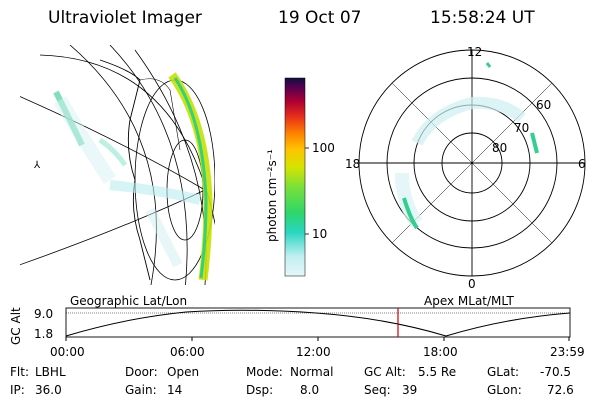  Describe the element at coordinates (125, 18) in the screenshot. I see `instrument-title: Ultraviolet Imager` at that location.